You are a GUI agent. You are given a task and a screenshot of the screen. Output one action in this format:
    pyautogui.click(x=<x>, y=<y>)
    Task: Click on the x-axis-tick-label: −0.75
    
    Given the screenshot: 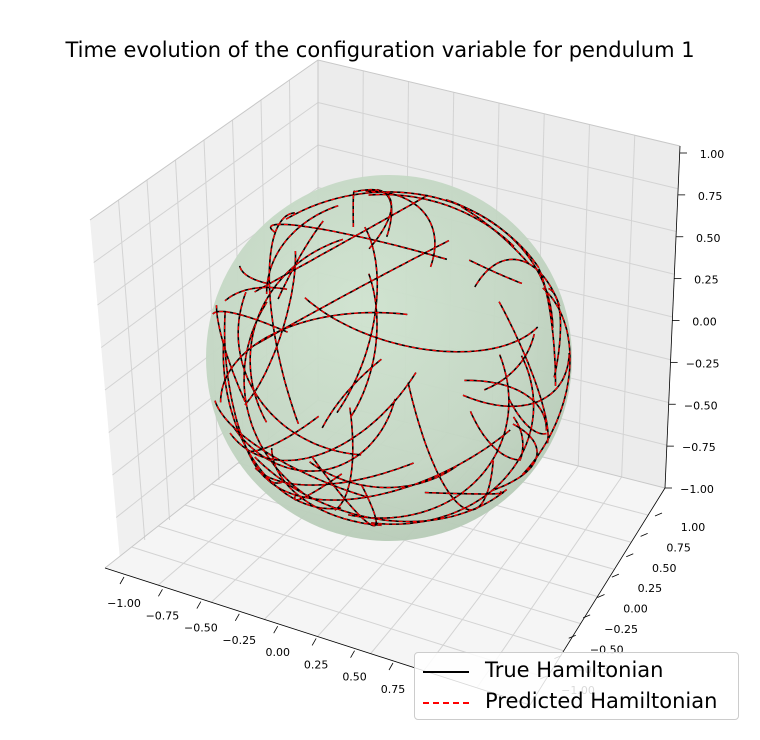 What is the action you would take?
    pyautogui.click(x=163, y=615)
    